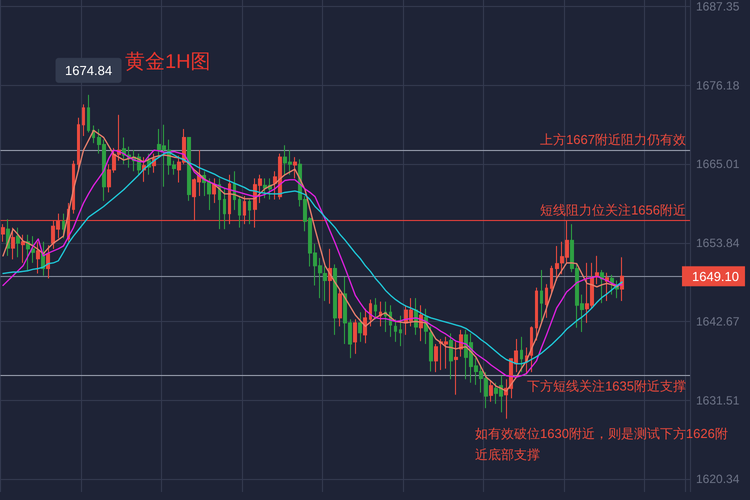 Image resolution: width=750 pixels, height=500 pixels. Describe the element at coordinates (613, 210) in the screenshot. I see `ref-line-label: 短线阻力位关注1656附近` at that location.